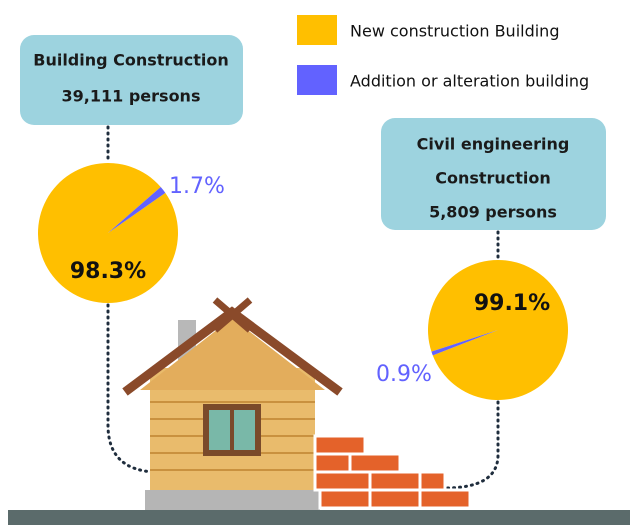  What do you see at coordinates (469, 81) in the screenshot?
I see `legend-label: Addition or alteration building` at bounding box center [469, 81].